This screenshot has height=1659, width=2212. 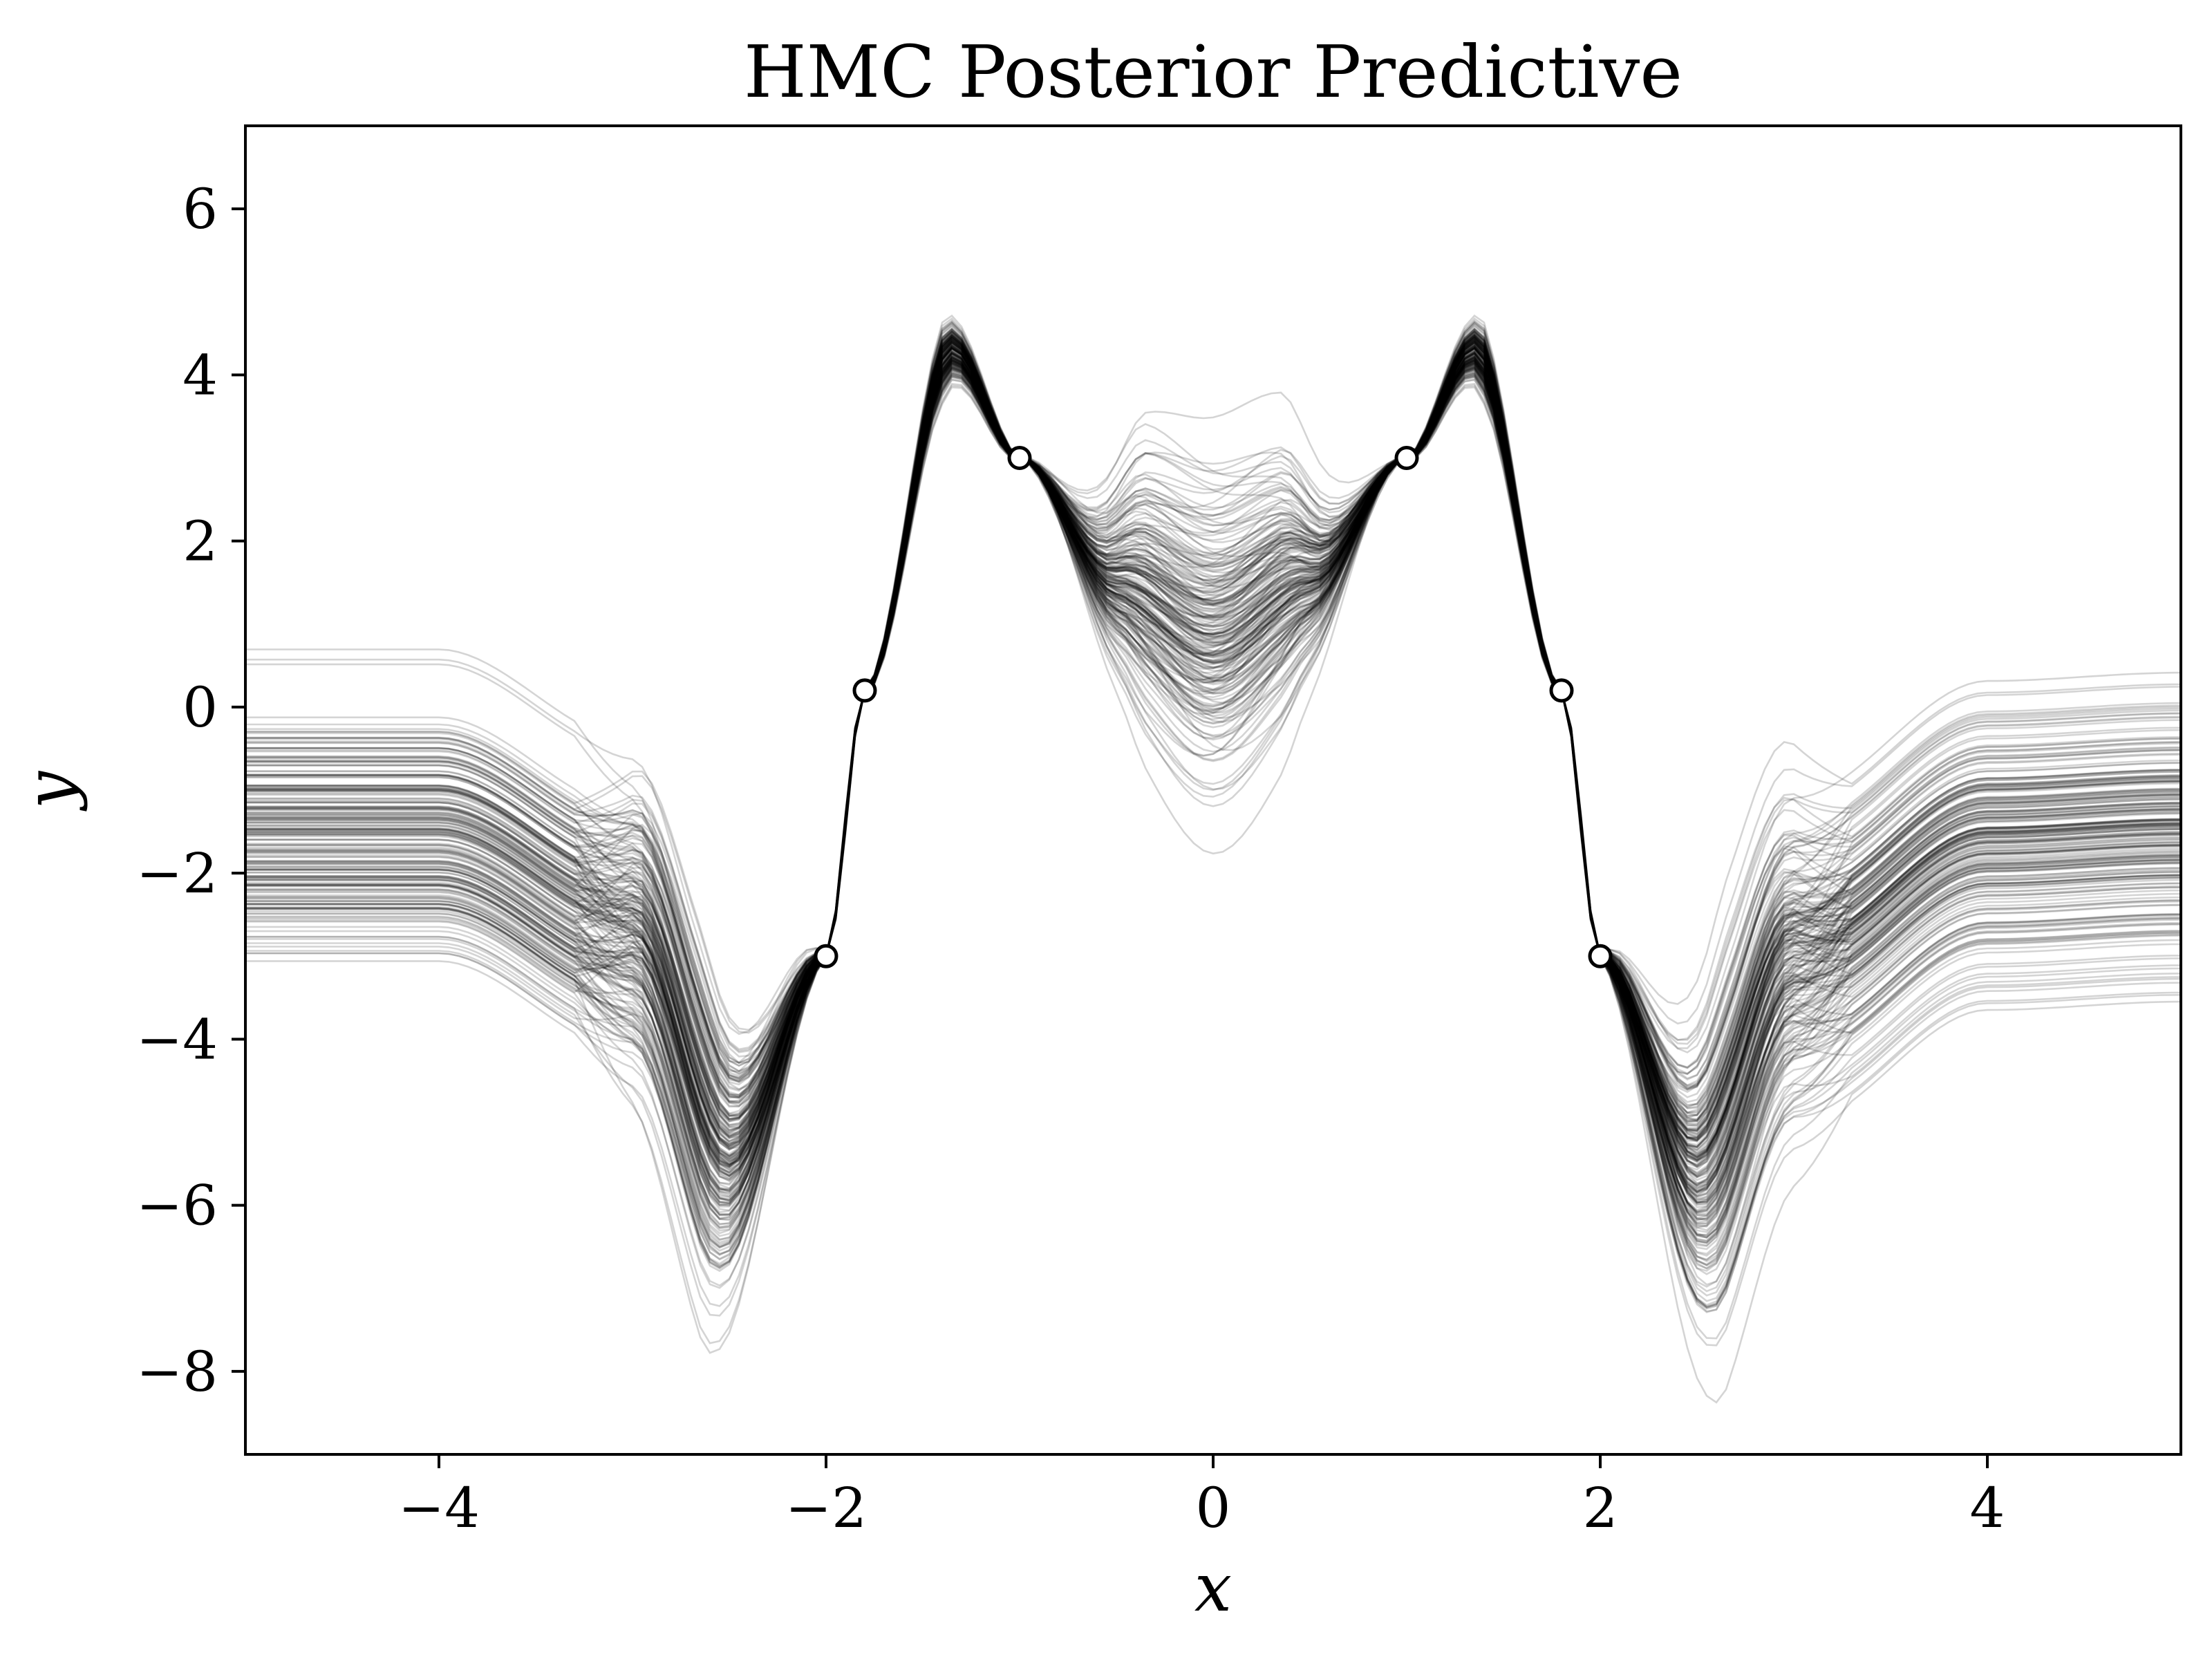 What do you see at coordinates (200, 375) in the screenshot?
I see `y-tick-label: 4` at bounding box center [200, 375].